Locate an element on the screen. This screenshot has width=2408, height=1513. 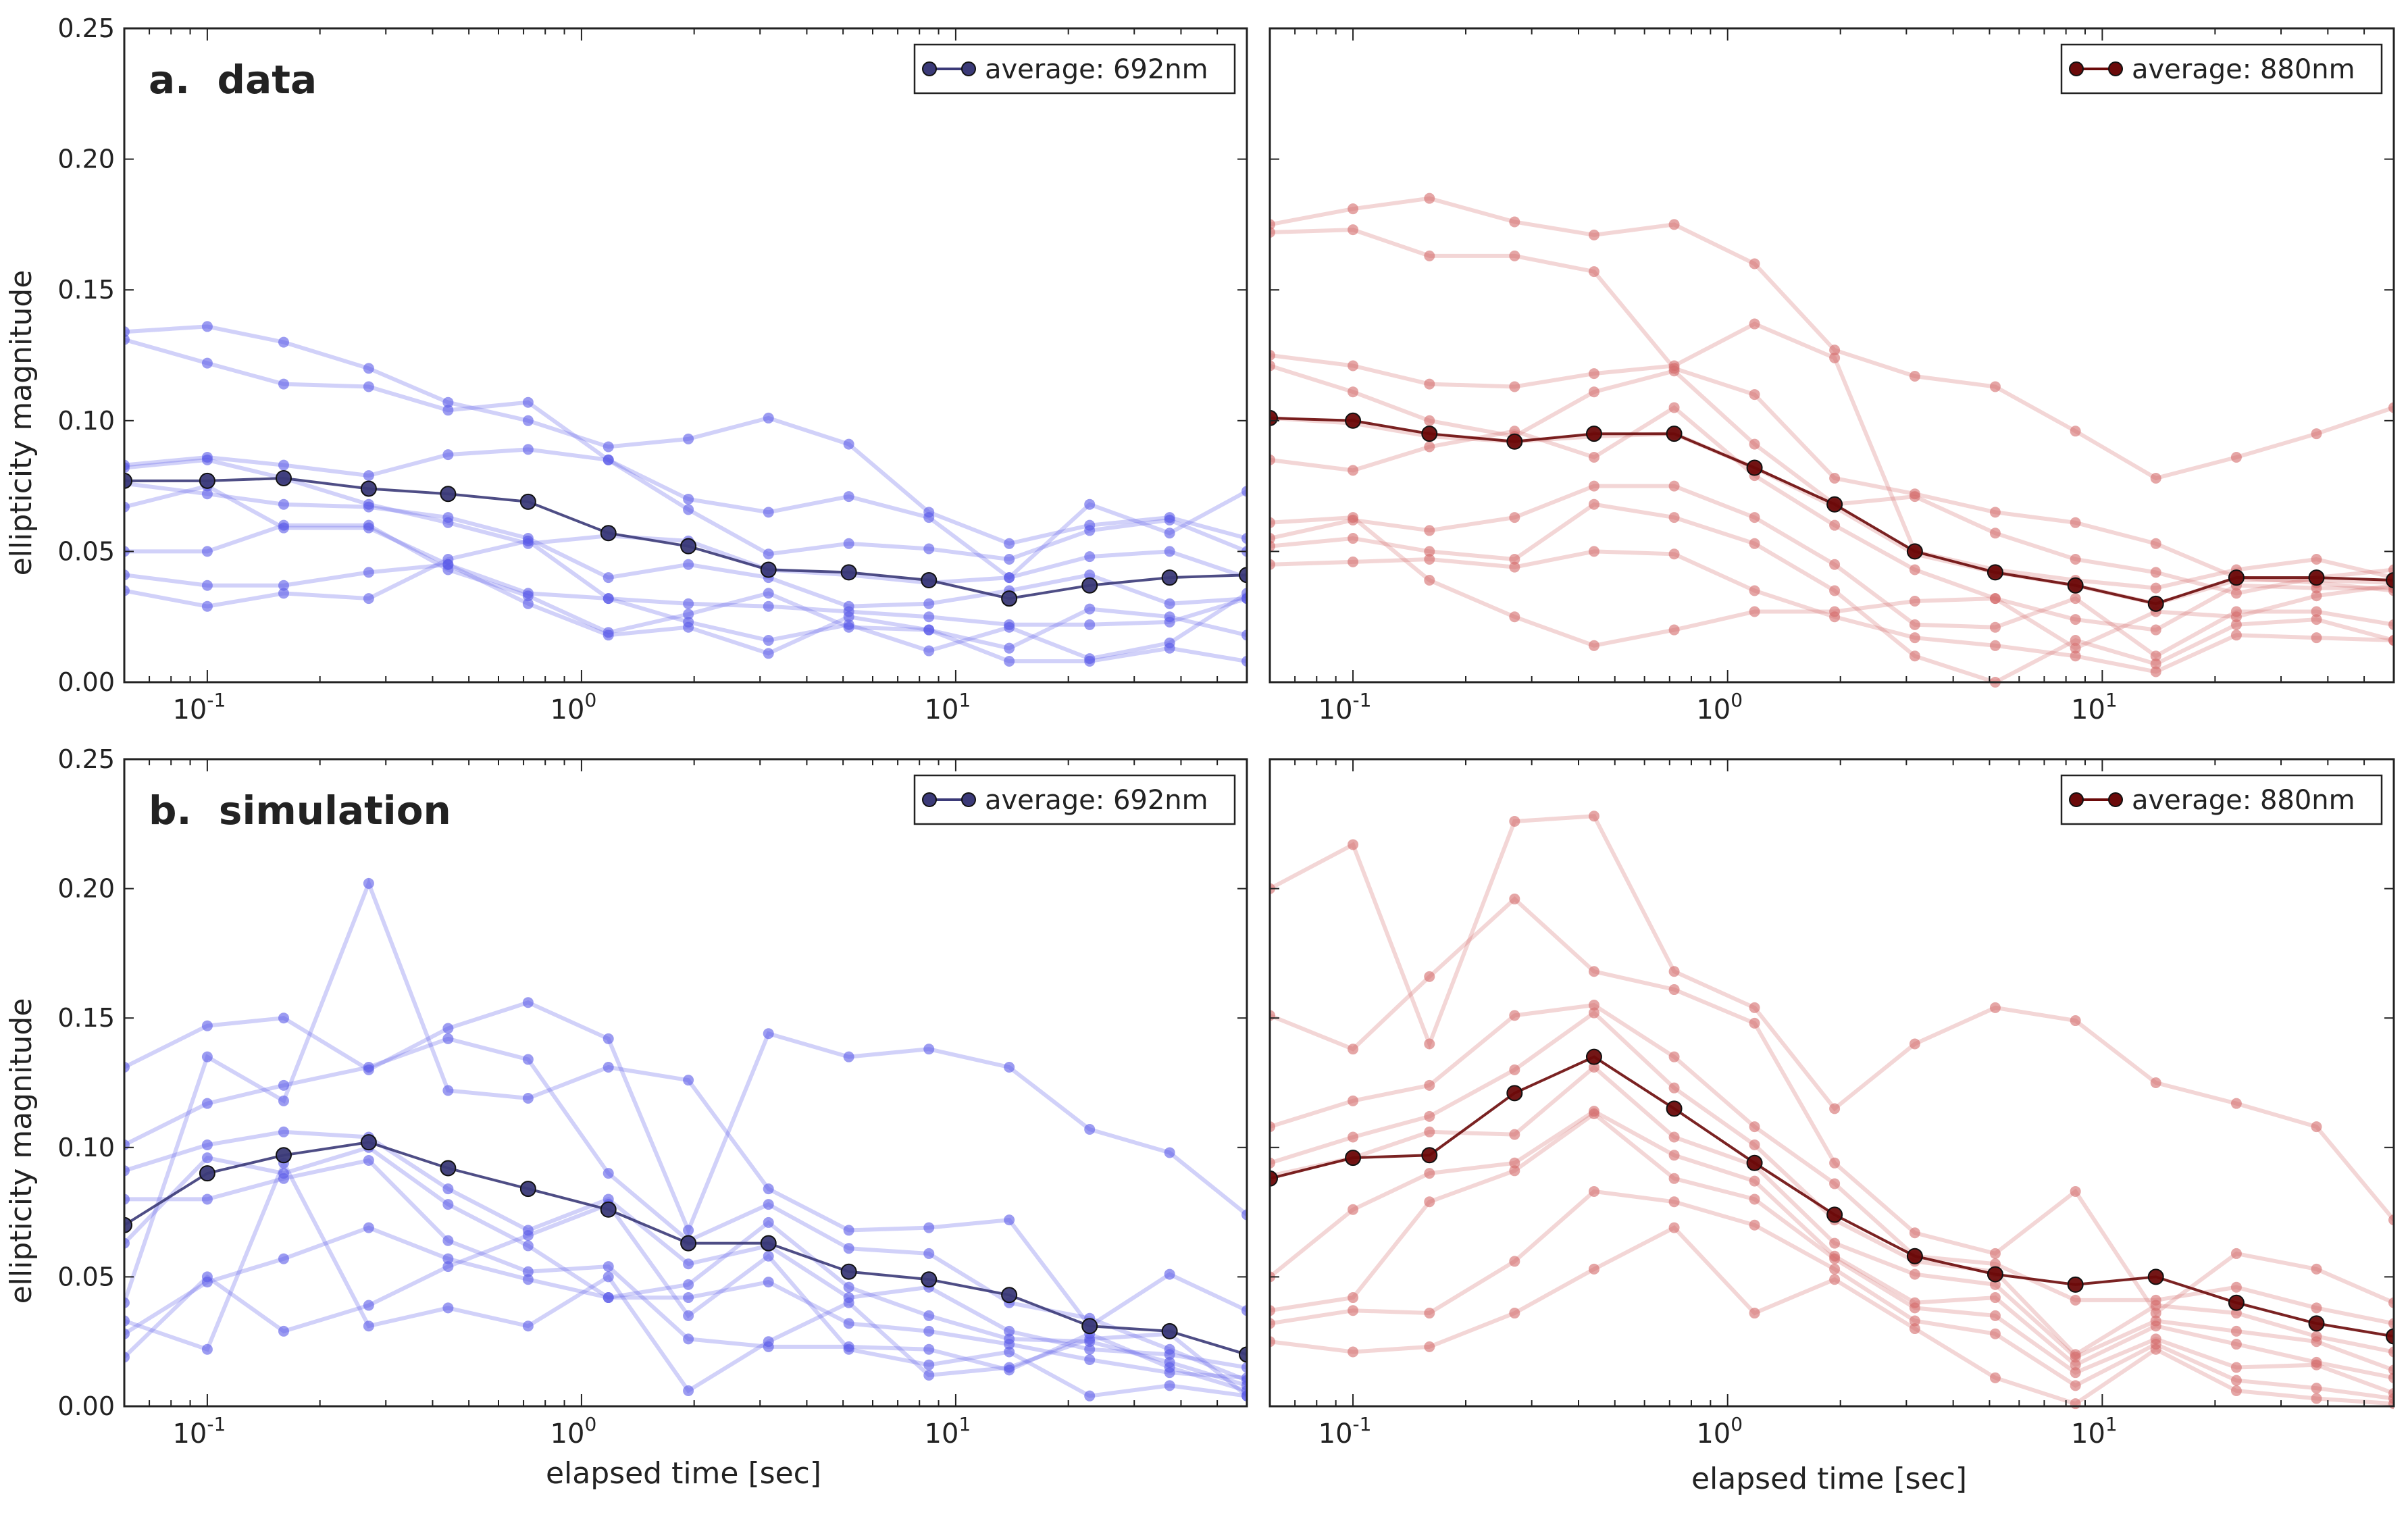
x-tick-label: 10¹ is located at coordinates (948, 707).